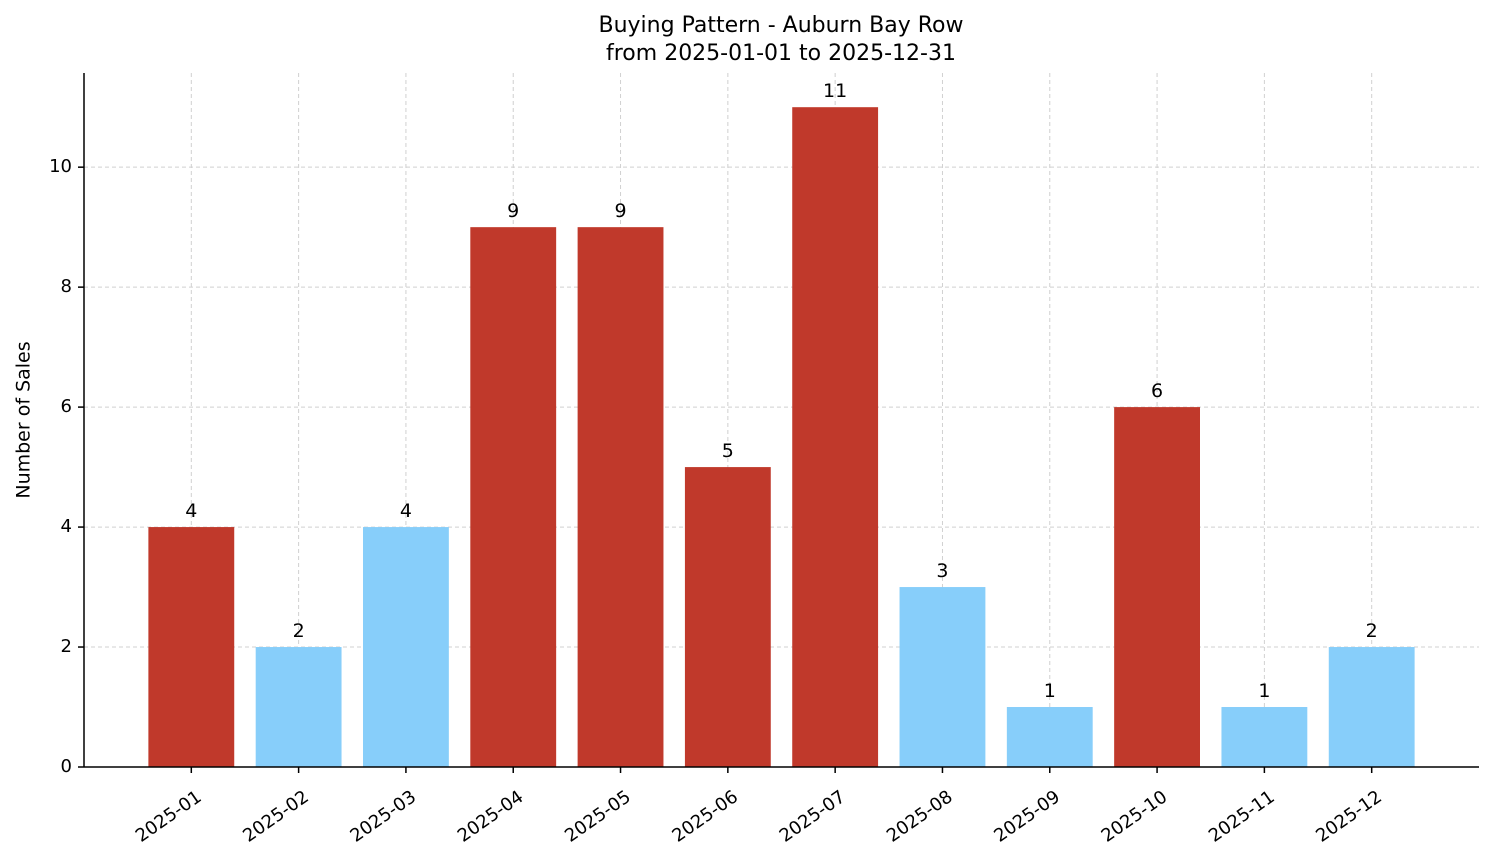  What do you see at coordinates (66, 406) in the screenshot?
I see `y-tick-label: 6` at bounding box center [66, 406].